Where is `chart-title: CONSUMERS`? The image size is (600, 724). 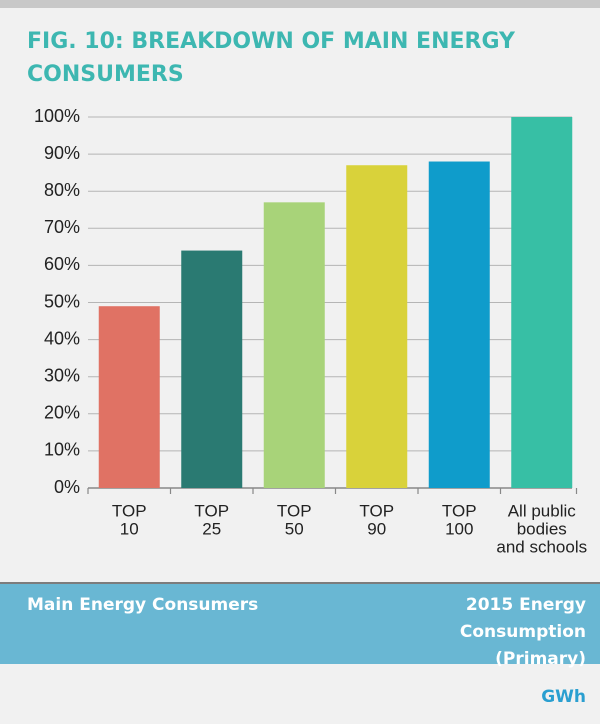 chart-title: CONSUMERS is located at coordinates (105, 74).